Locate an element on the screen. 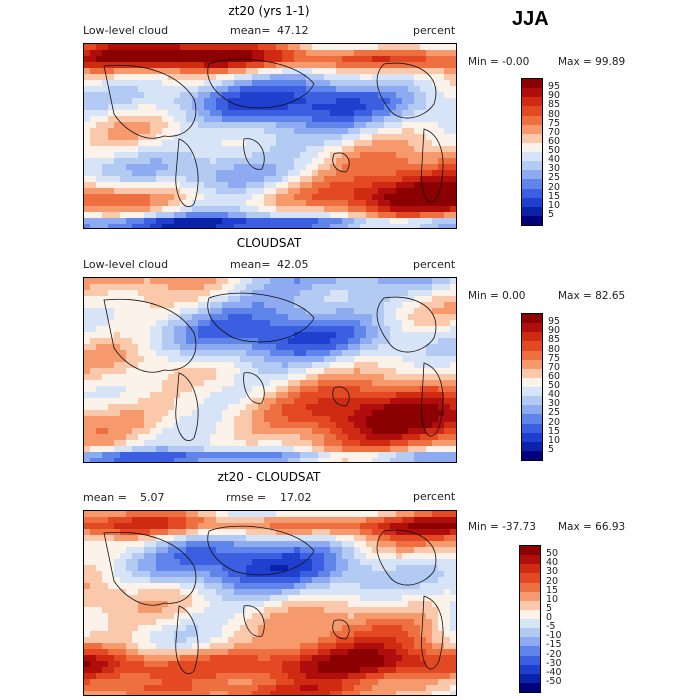  colorbar-tick-label: 0 is located at coordinates (549, 617).